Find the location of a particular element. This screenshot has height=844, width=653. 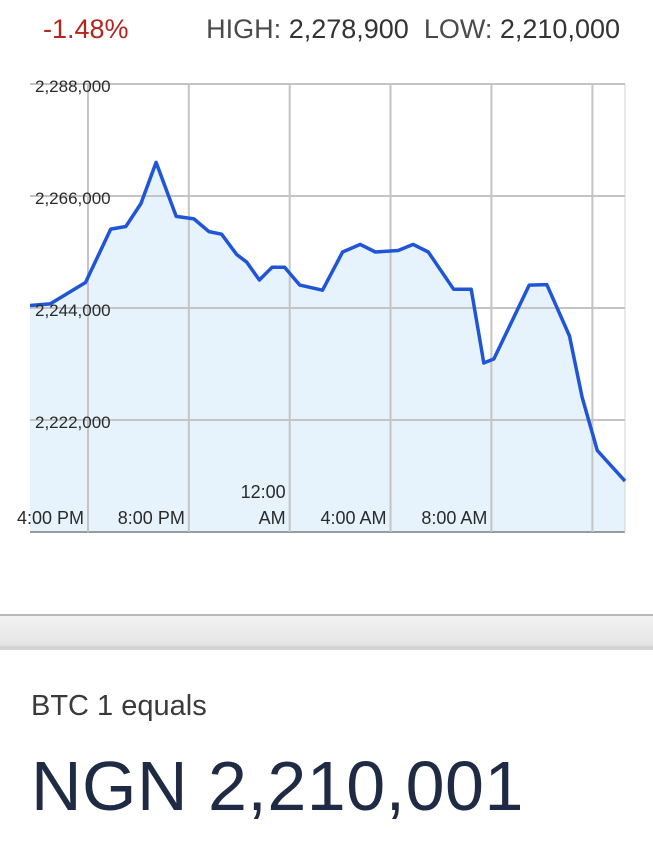

rate-header: -1.48% HIGH: 2,278,900 LOW: 2,210,000 is located at coordinates (326, 35).